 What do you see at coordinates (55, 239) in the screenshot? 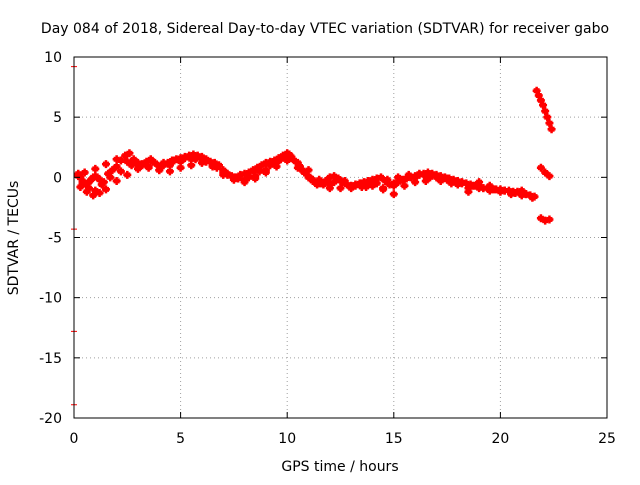
I see `y-tick-label: -5` at bounding box center [55, 239].